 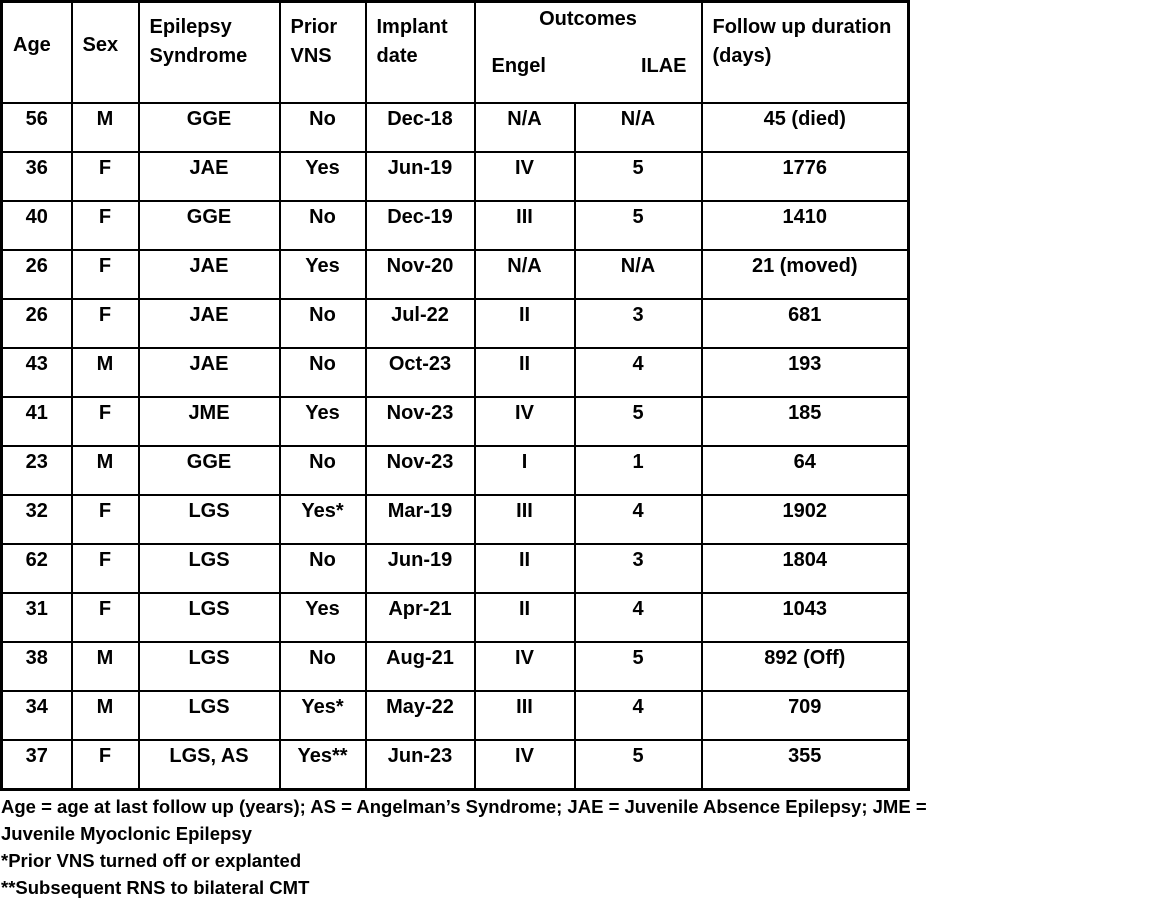 I want to click on cell-engel: I, so click(x=524, y=470).